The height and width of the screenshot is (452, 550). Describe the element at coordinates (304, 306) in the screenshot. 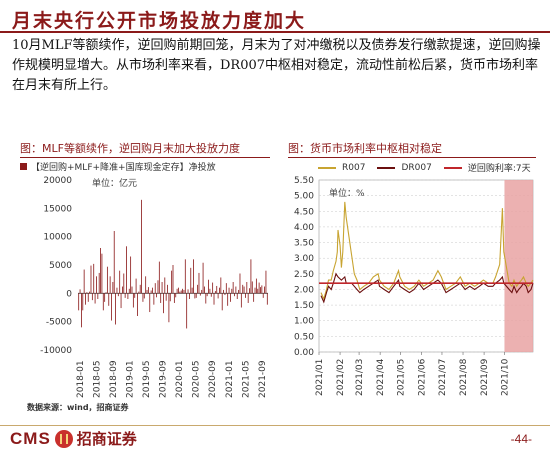

I see `y-tick-label: 1.50` at that location.